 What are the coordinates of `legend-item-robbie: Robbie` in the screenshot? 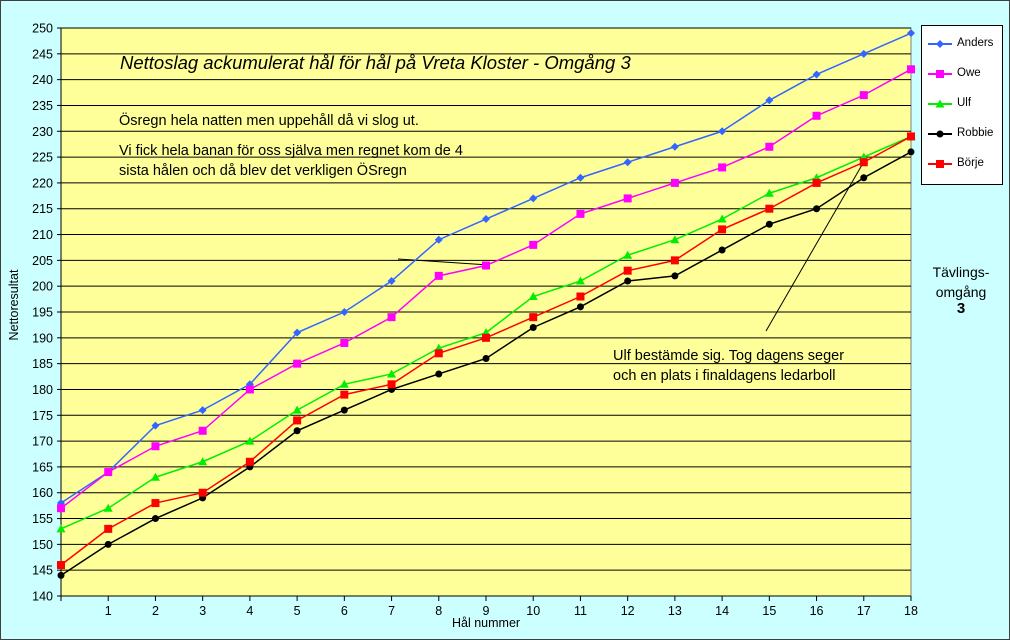 It's located at (962, 134).